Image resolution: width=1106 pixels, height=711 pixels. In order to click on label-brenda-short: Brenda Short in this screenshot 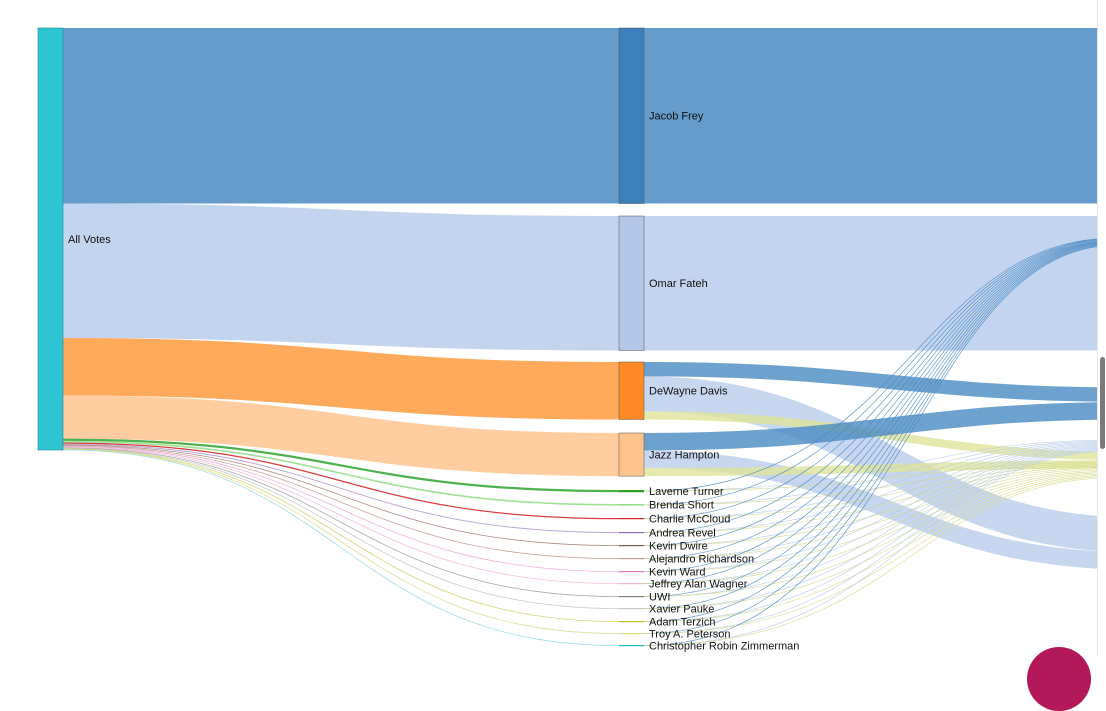, I will do `click(681, 506)`.